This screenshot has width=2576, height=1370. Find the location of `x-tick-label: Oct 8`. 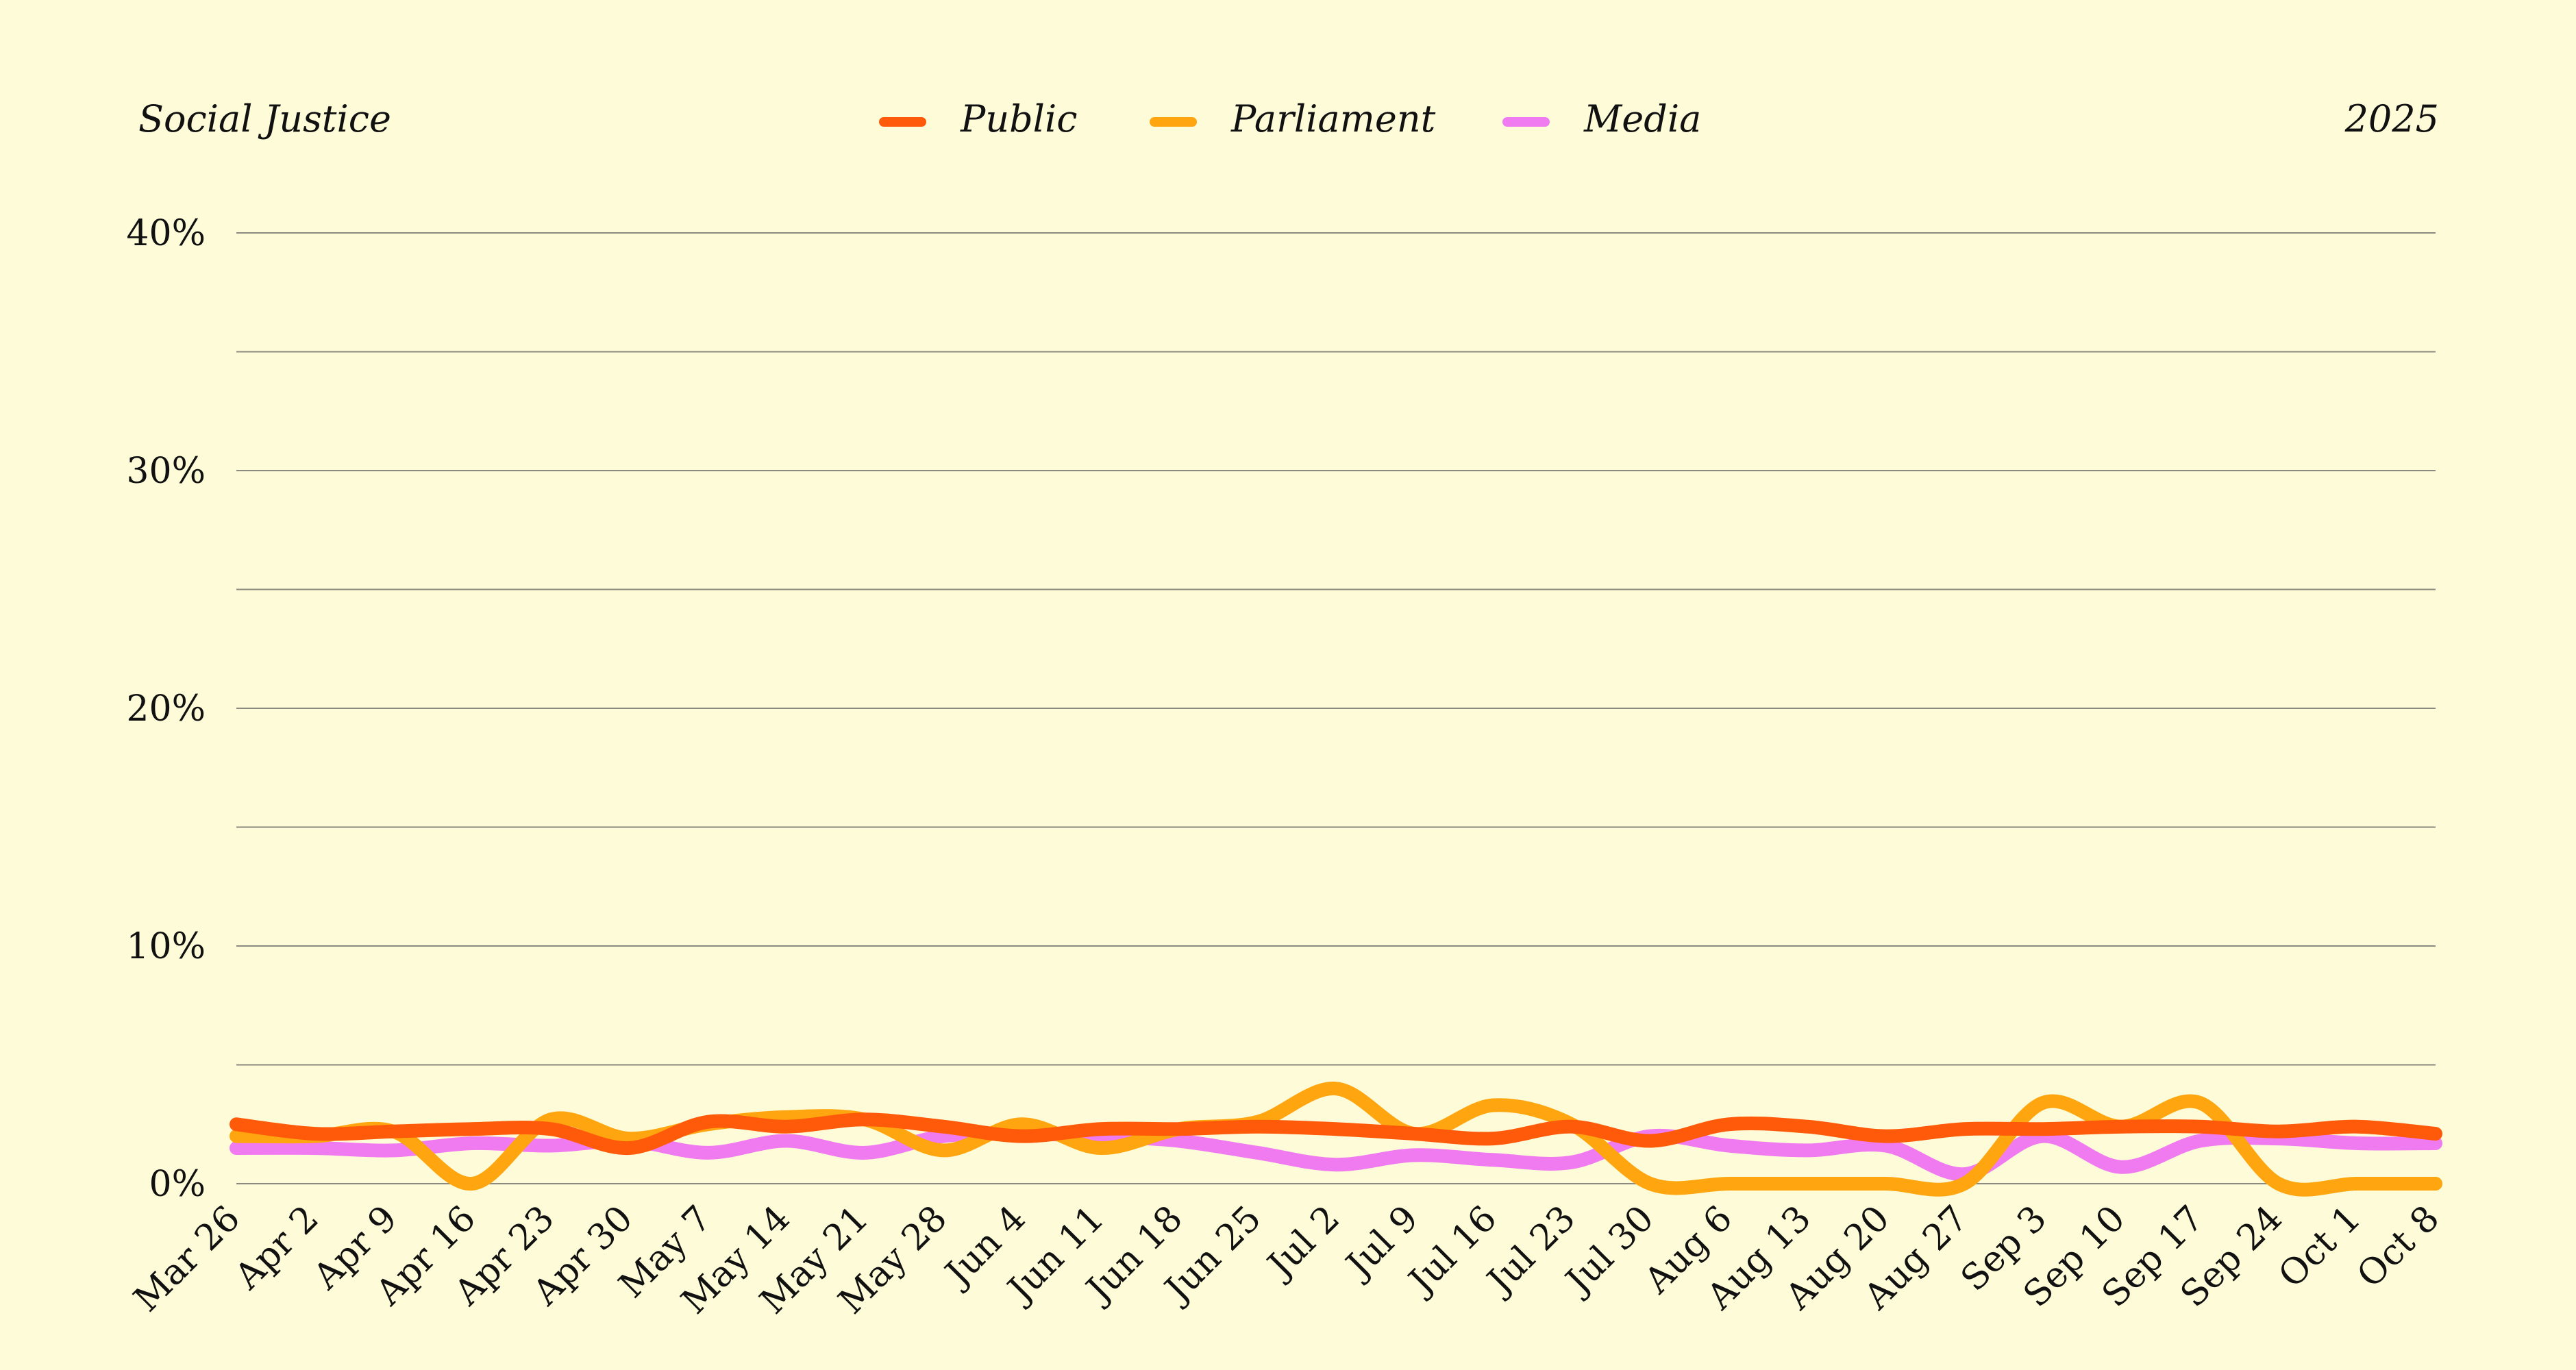

x-tick-label: Oct 8 is located at coordinates (2398, 1247).